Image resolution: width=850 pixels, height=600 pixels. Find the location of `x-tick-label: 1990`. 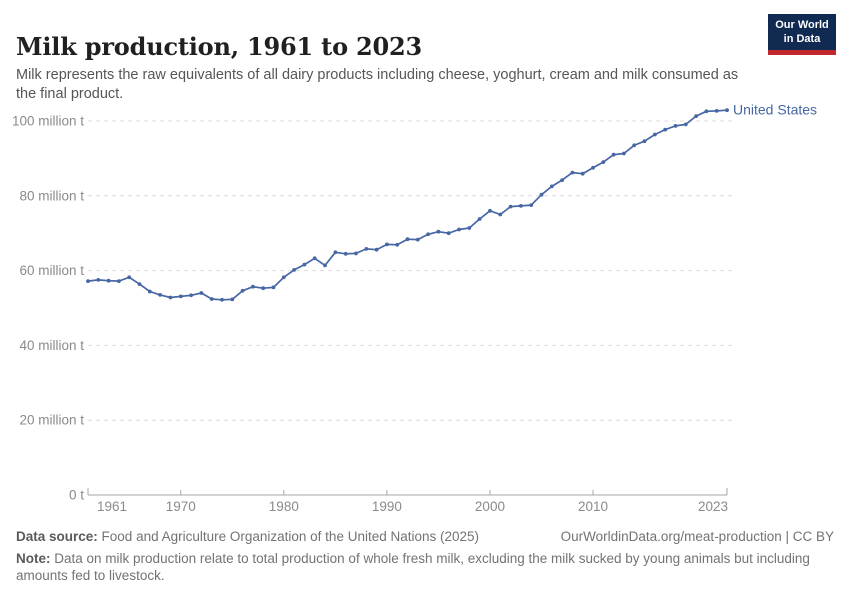

x-tick-label: 1990 is located at coordinates (387, 506).